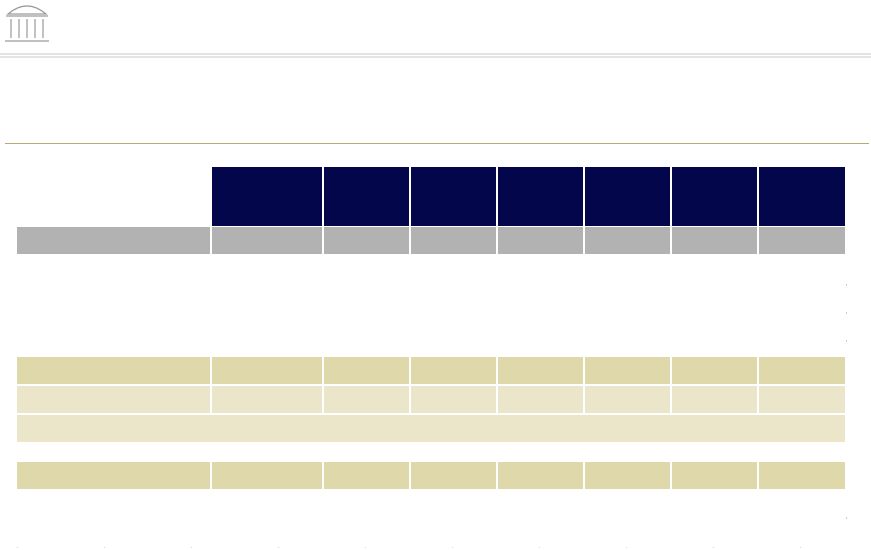  What do you see at coordinates (27, 23) in the screenshot?
I see `logo` at bounding box center [27, 23].